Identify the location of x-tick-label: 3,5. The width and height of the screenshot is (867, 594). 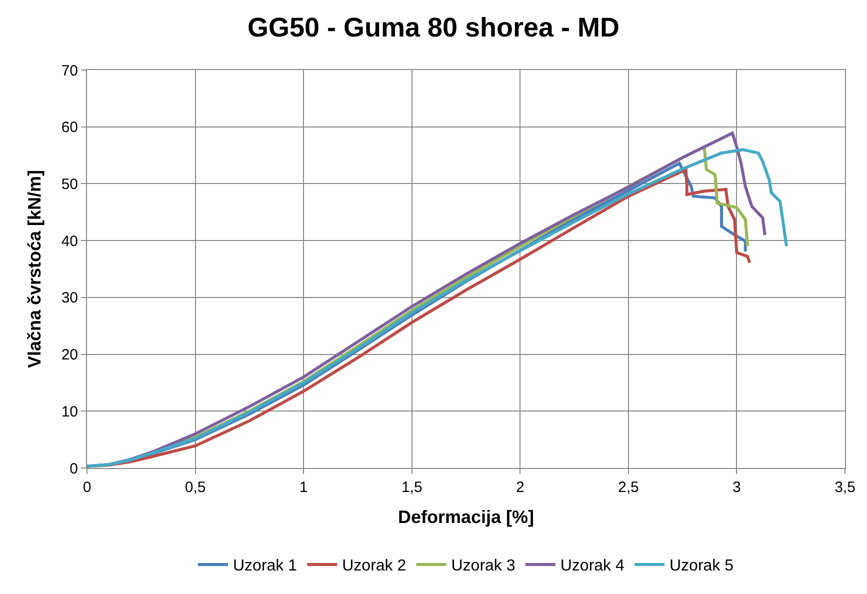
(845, 487).